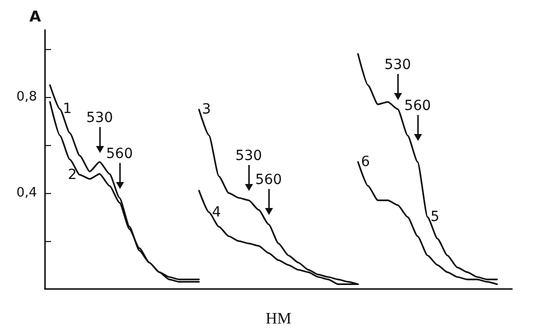 The image size is (560, 332). Describe the element at coordinates (206, 110) in the screenshot. I see `series-label: 3` at that location.